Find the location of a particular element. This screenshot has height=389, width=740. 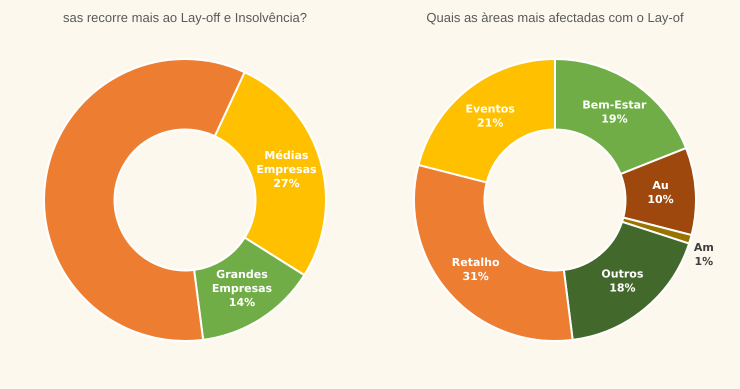

slice-label: Médias Empresas is located at coordinates (287, 162).